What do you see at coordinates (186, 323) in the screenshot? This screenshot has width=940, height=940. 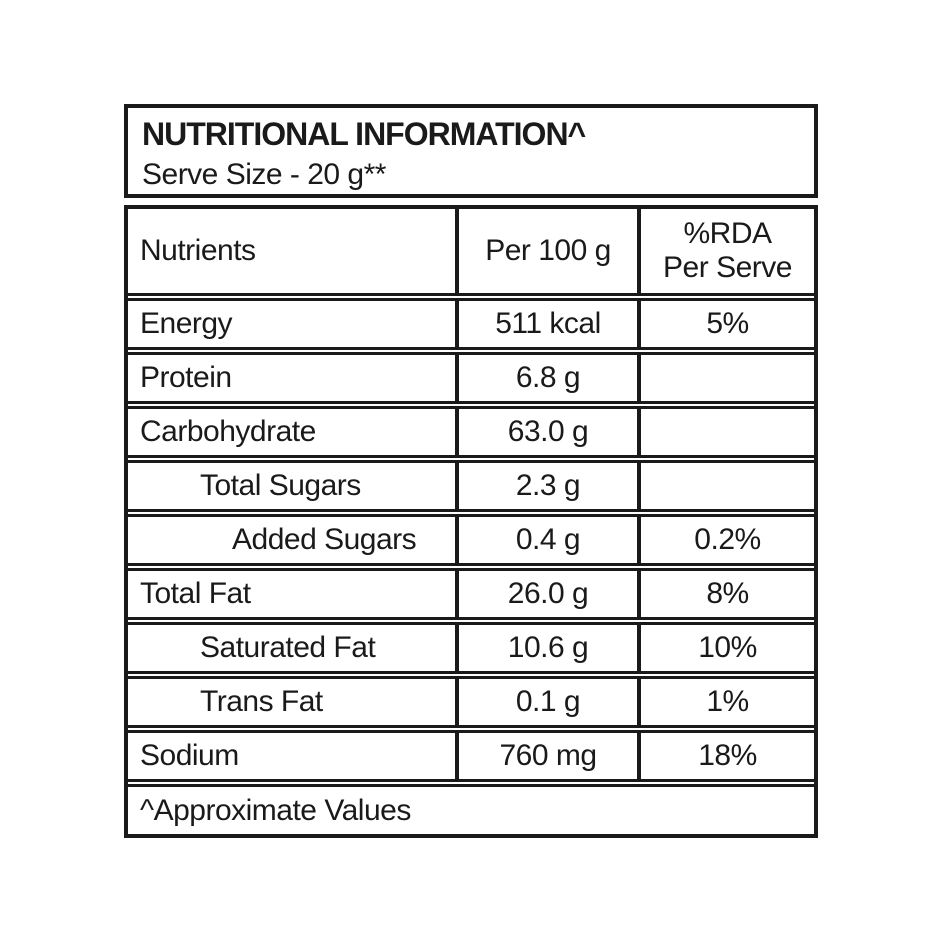 I see `nutrient-name: Energy` at bounding box center [186, 323].